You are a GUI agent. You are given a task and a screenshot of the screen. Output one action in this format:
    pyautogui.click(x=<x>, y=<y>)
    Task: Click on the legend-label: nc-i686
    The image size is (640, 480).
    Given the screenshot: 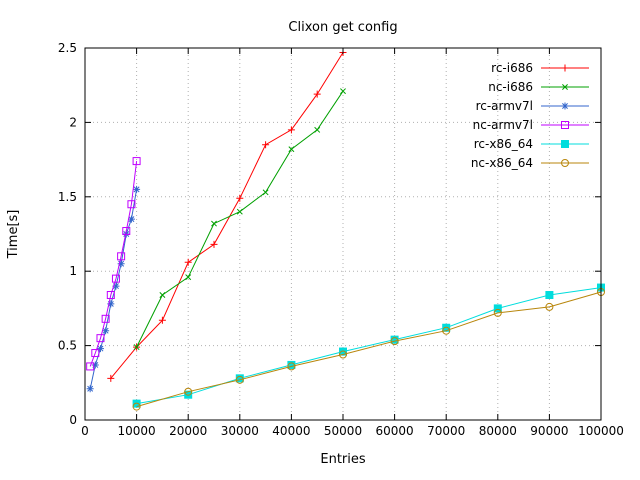 What is the action you would take?
    pyautogui.click(x=510, y=87)
    